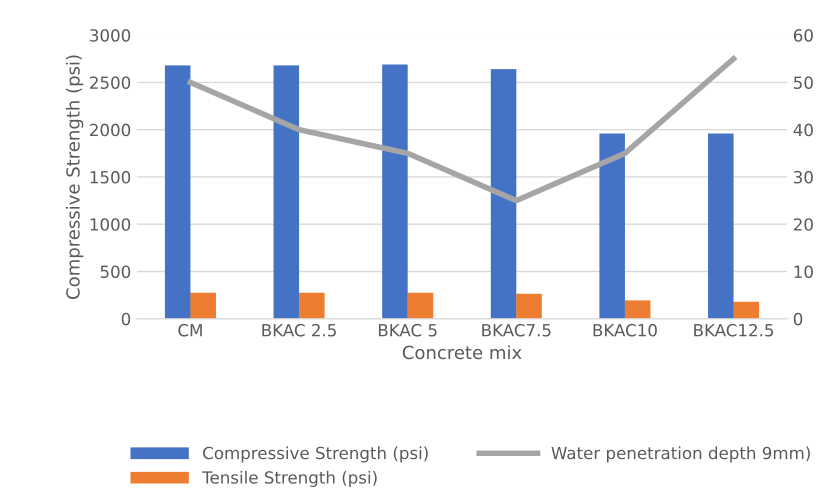 The height and width of the screenshot is (502, 825). What do you see at coordinates (803, 130) in the screenshot?
I see `y2-tick-label: 40` at bounding box center [803, 130].